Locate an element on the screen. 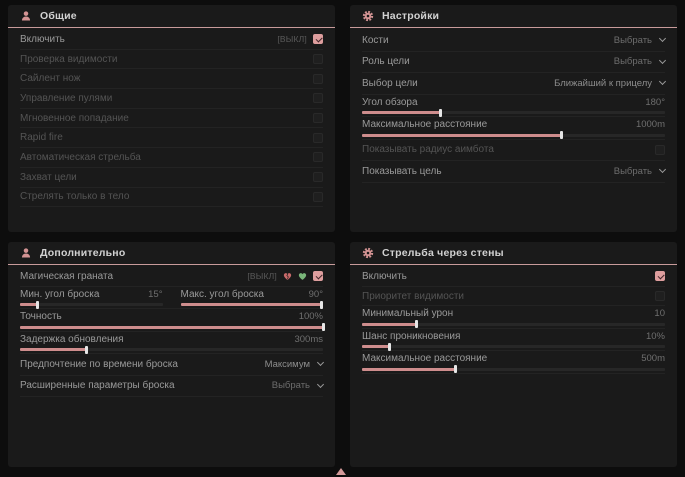 The image size is (685, 477). magic-grenade-checkbox is located at coordinates (318, 276).